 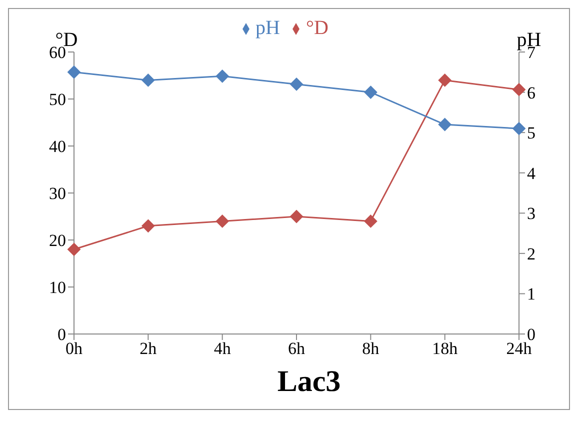 What do you see at coordinates (445, 348) in the screenshot?
I see `x-tick-label: 18h` at bounding box center [445, 348].